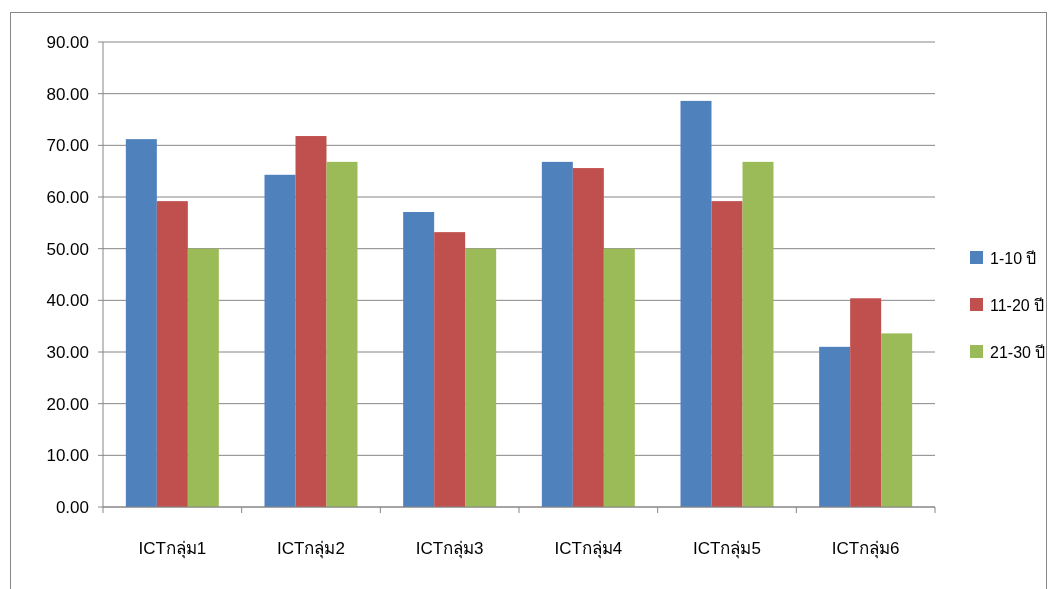  Describe the element at coordinates (67, 42) in the screenshot. I see `y-tick-label: 90.00` at that location.